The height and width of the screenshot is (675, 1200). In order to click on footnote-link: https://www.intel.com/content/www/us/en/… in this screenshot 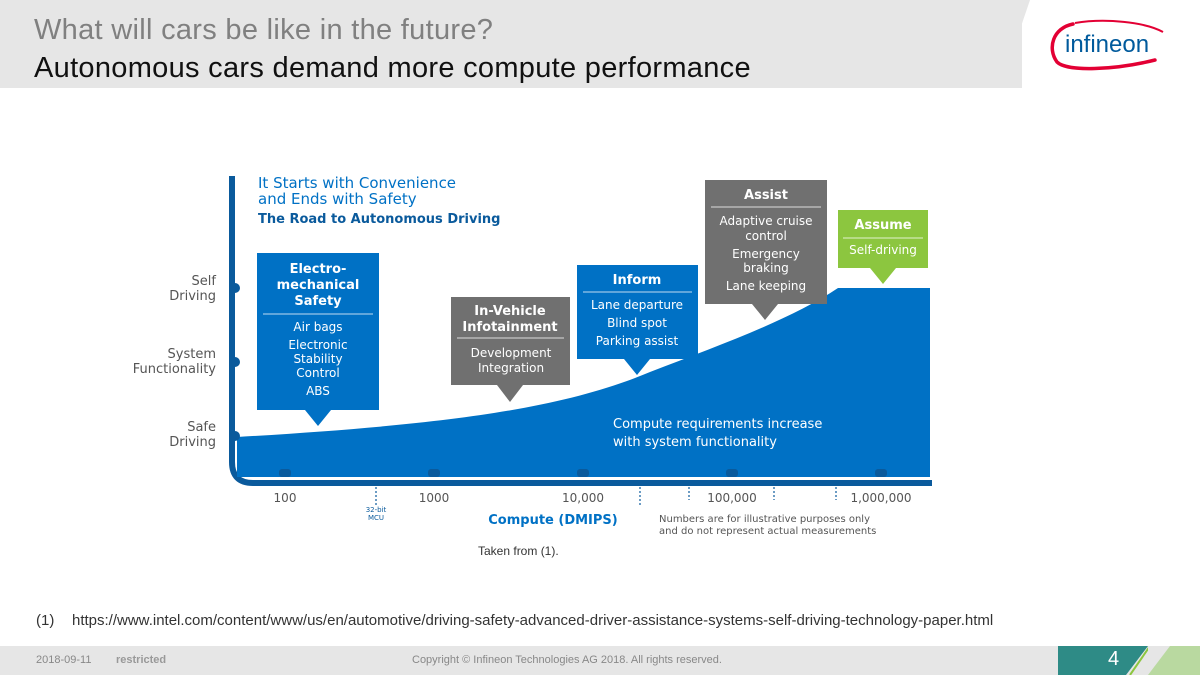, I will do `click(533, 620)`.